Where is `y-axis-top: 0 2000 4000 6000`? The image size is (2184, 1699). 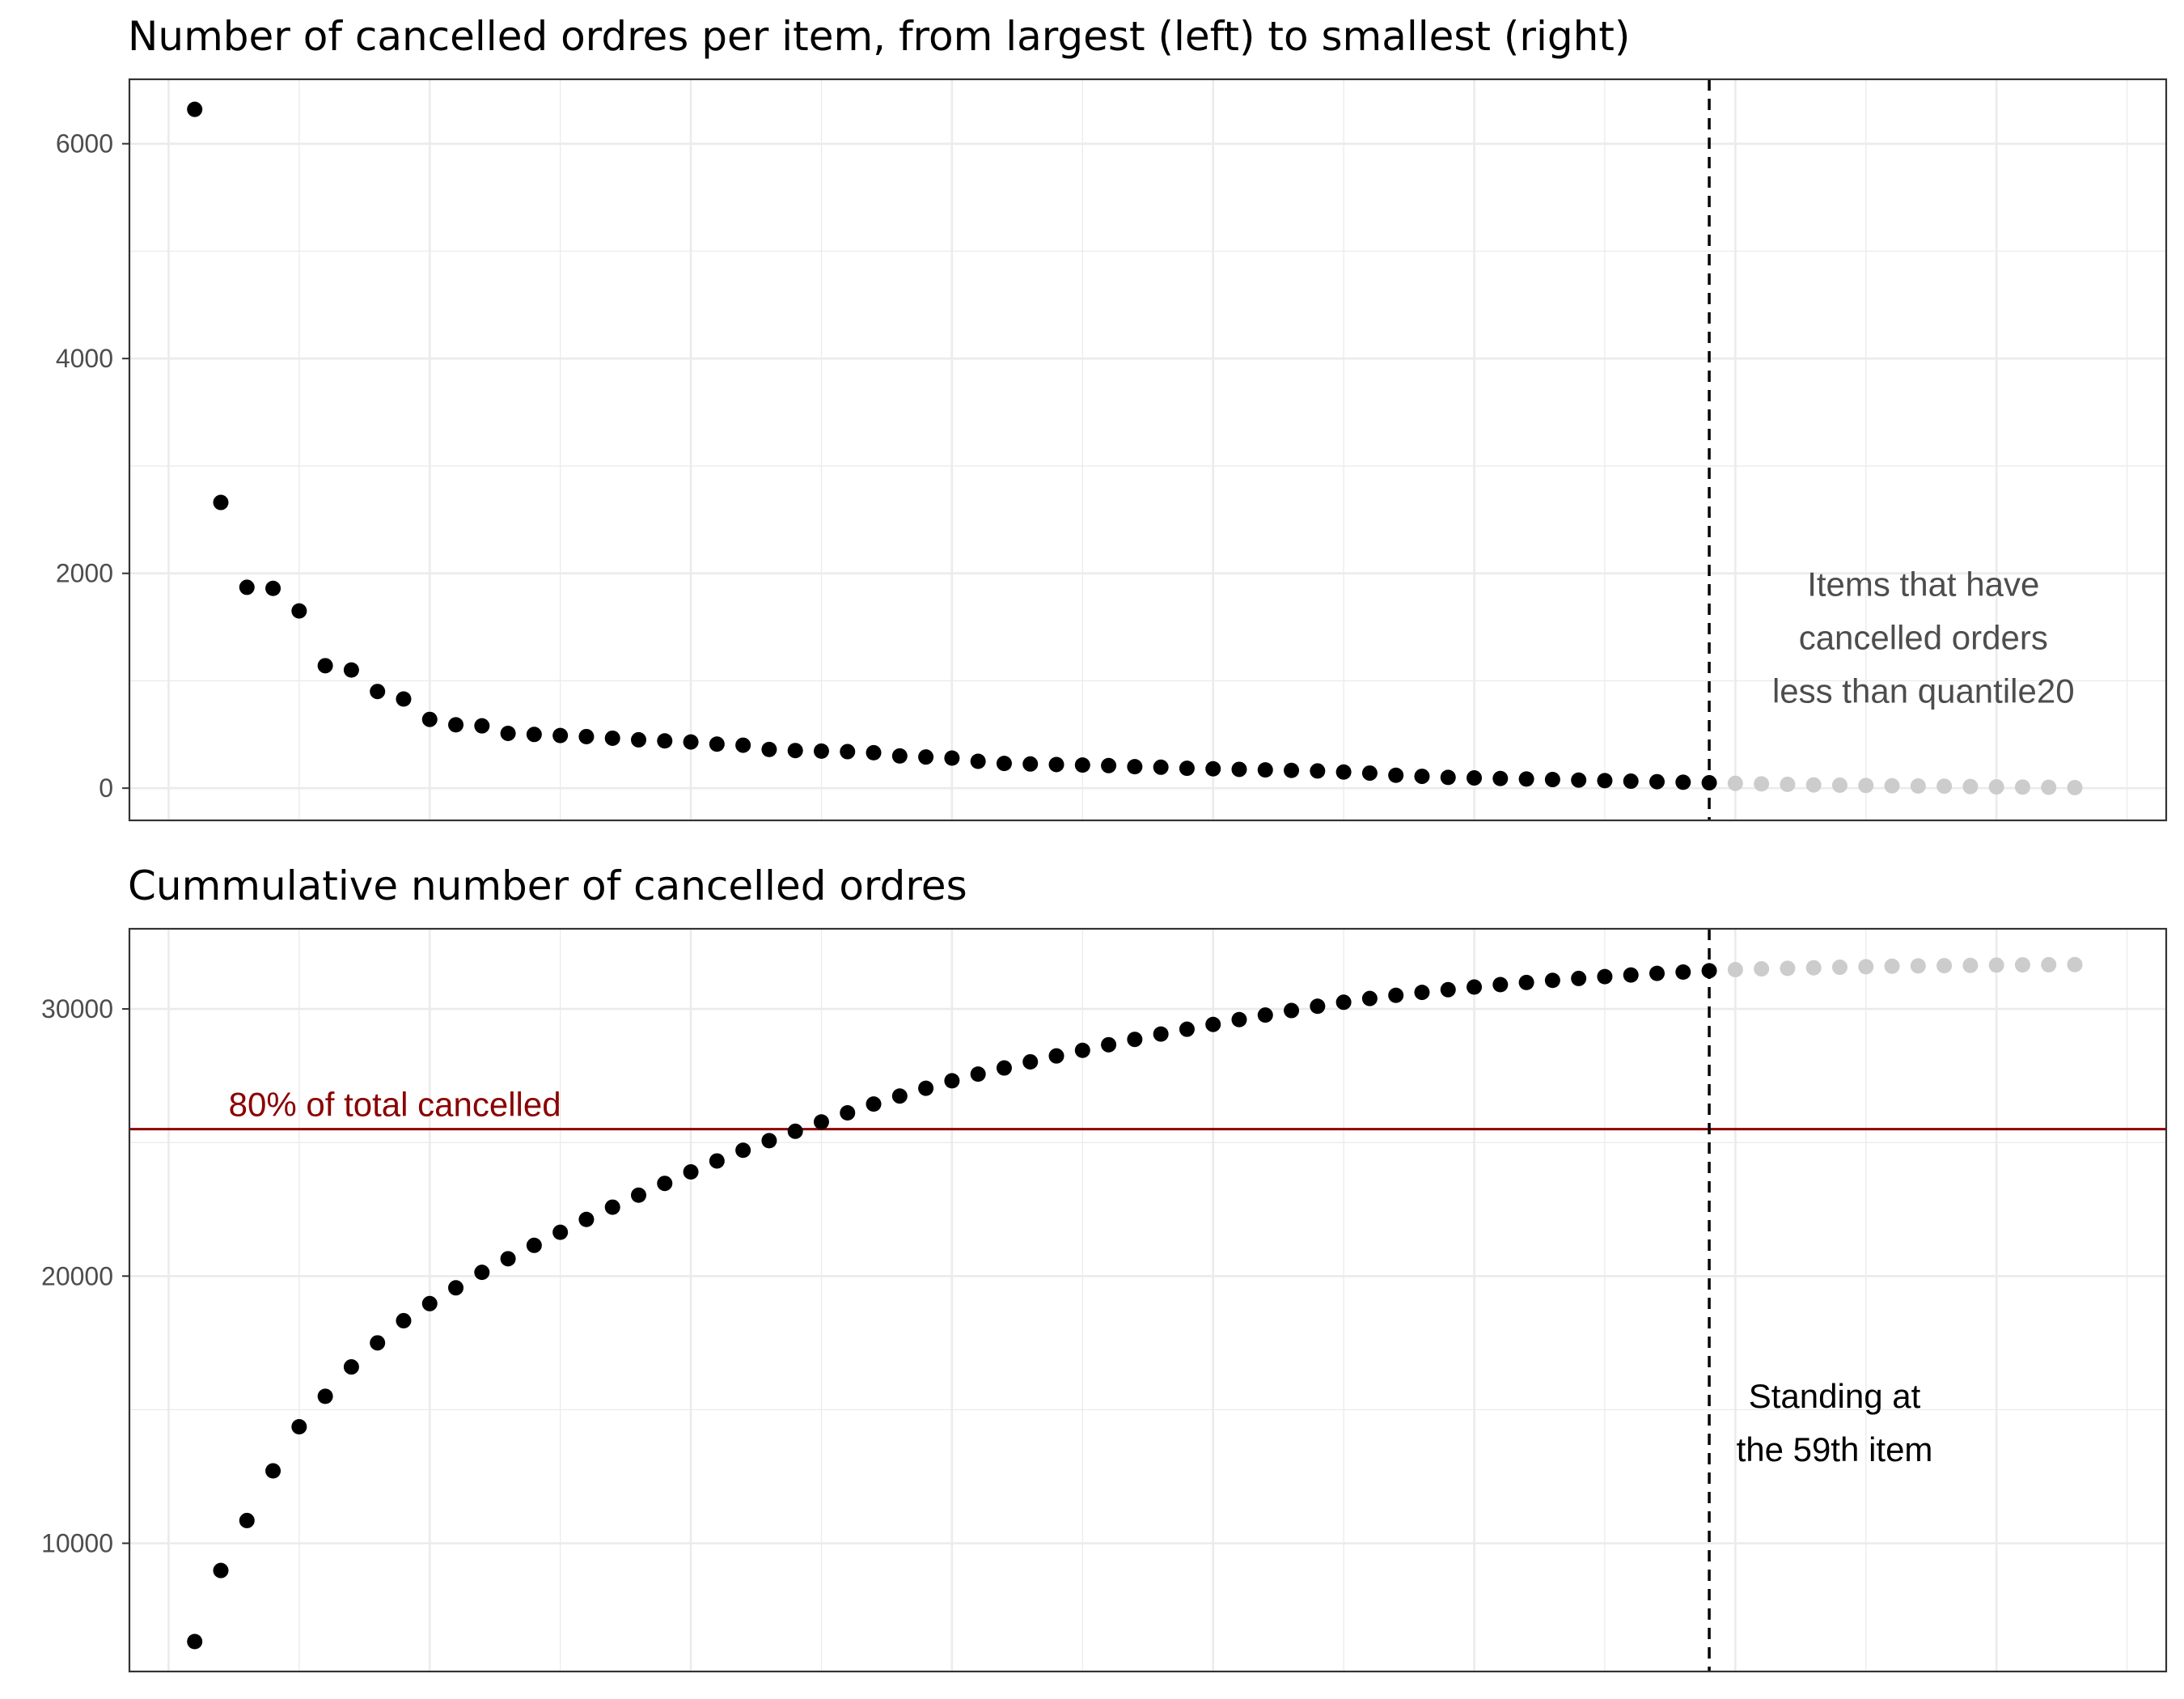 y-axis-top: 0 2000 4000 6000 is located at coordinates (92, 466).